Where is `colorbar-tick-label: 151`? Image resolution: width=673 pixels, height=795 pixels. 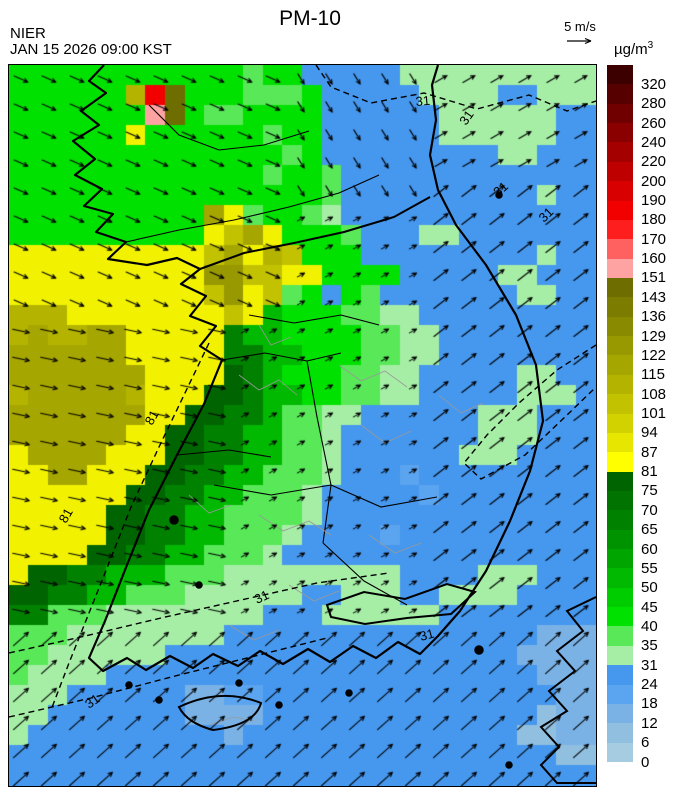
colorbar-tick-label: 151 is located at coordinates (654, 278).